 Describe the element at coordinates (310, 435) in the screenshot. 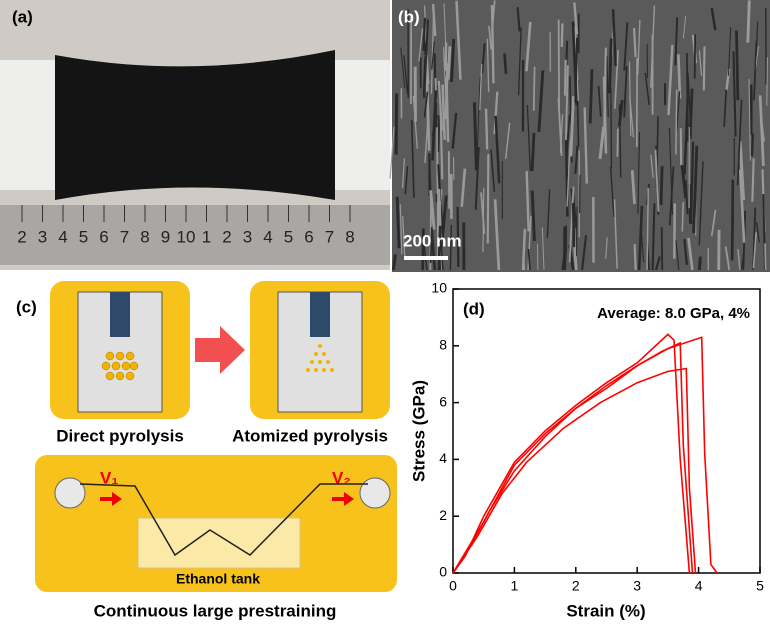

I see `caption: Atomized pyrolysis` at that location.